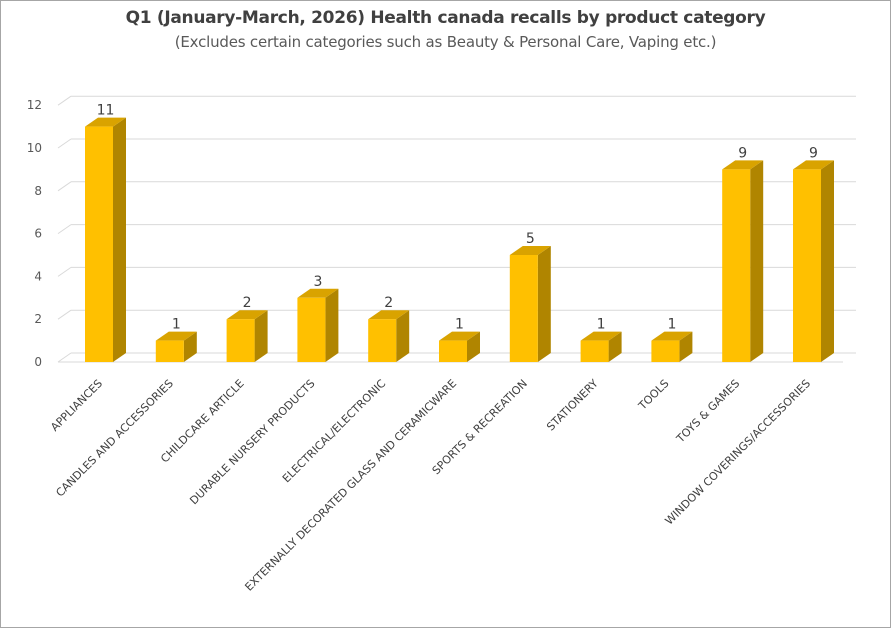 The image size is (891, 628). I want to click on data-label: 5, so click(530, 239).